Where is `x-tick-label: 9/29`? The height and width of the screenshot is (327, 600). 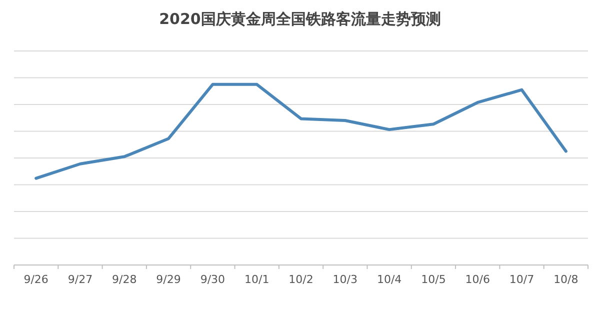
x-tick-label: 9/29 is located at coordinates (168, 279).